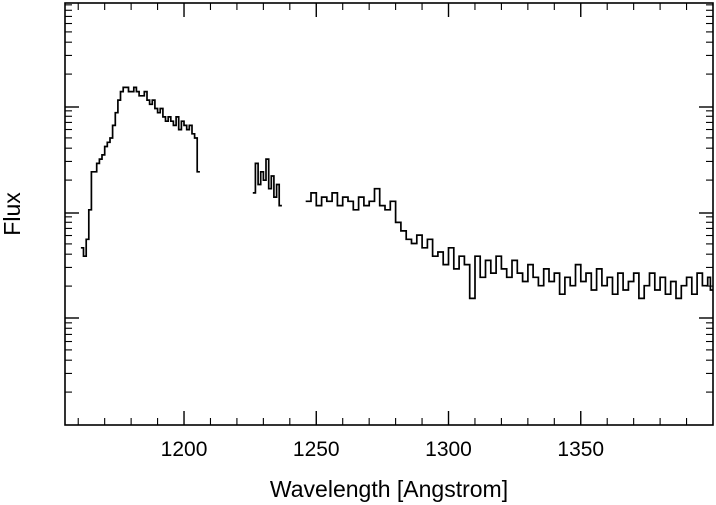 The height and width of the screenshot is (505, 716). What do you see at coordinates (580, 449) in the screenshot?
I see `x-tick-label: 1350` at bounding box center [580, 449].